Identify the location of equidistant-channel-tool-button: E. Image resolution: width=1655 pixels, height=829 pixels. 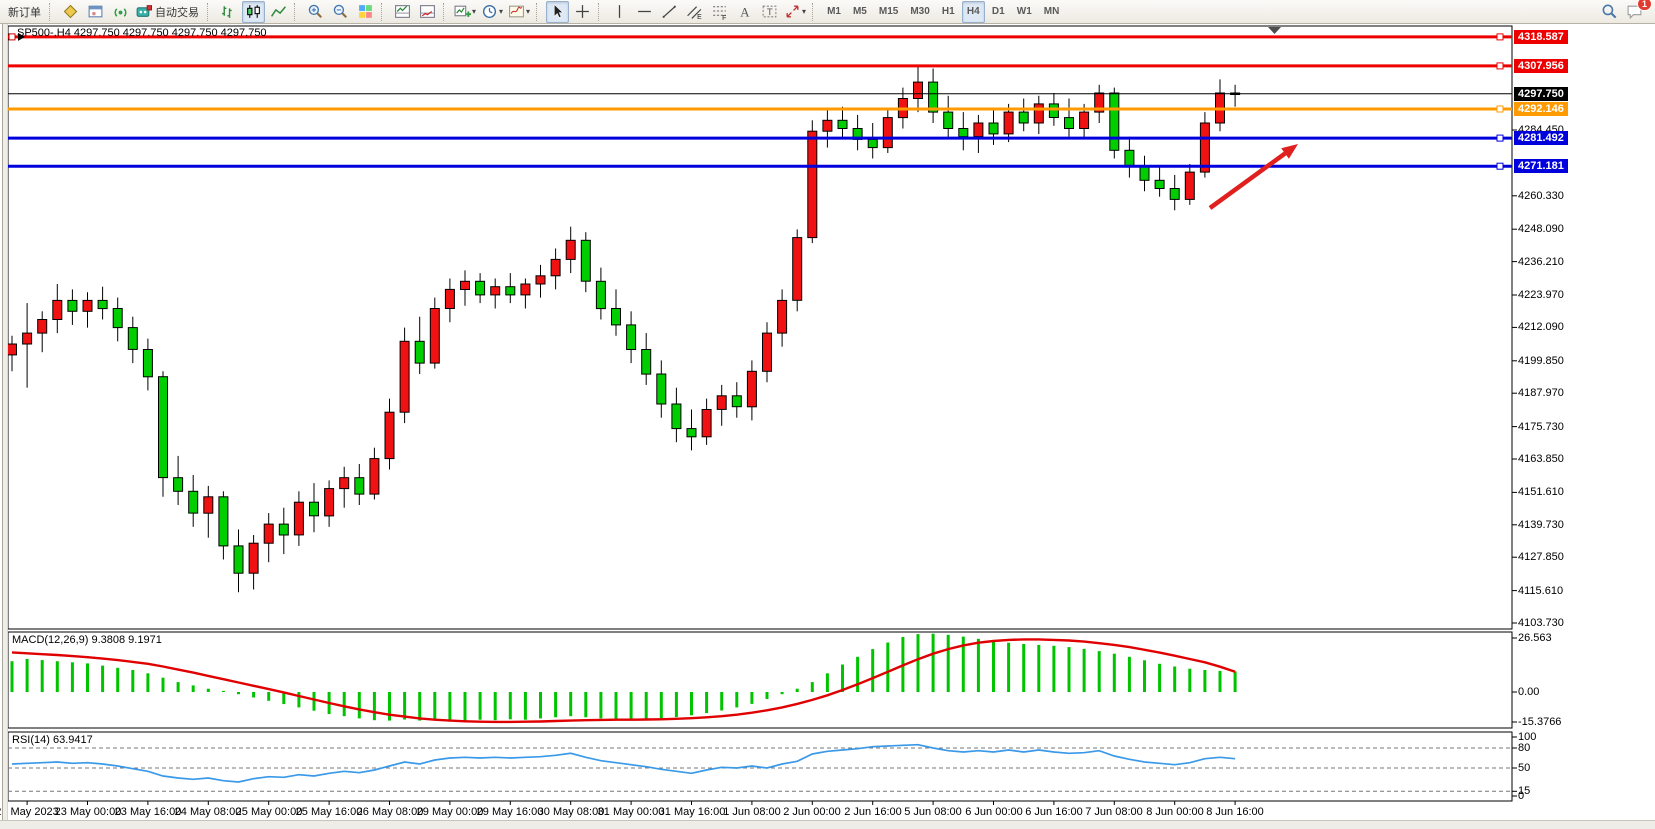
(694, 12).